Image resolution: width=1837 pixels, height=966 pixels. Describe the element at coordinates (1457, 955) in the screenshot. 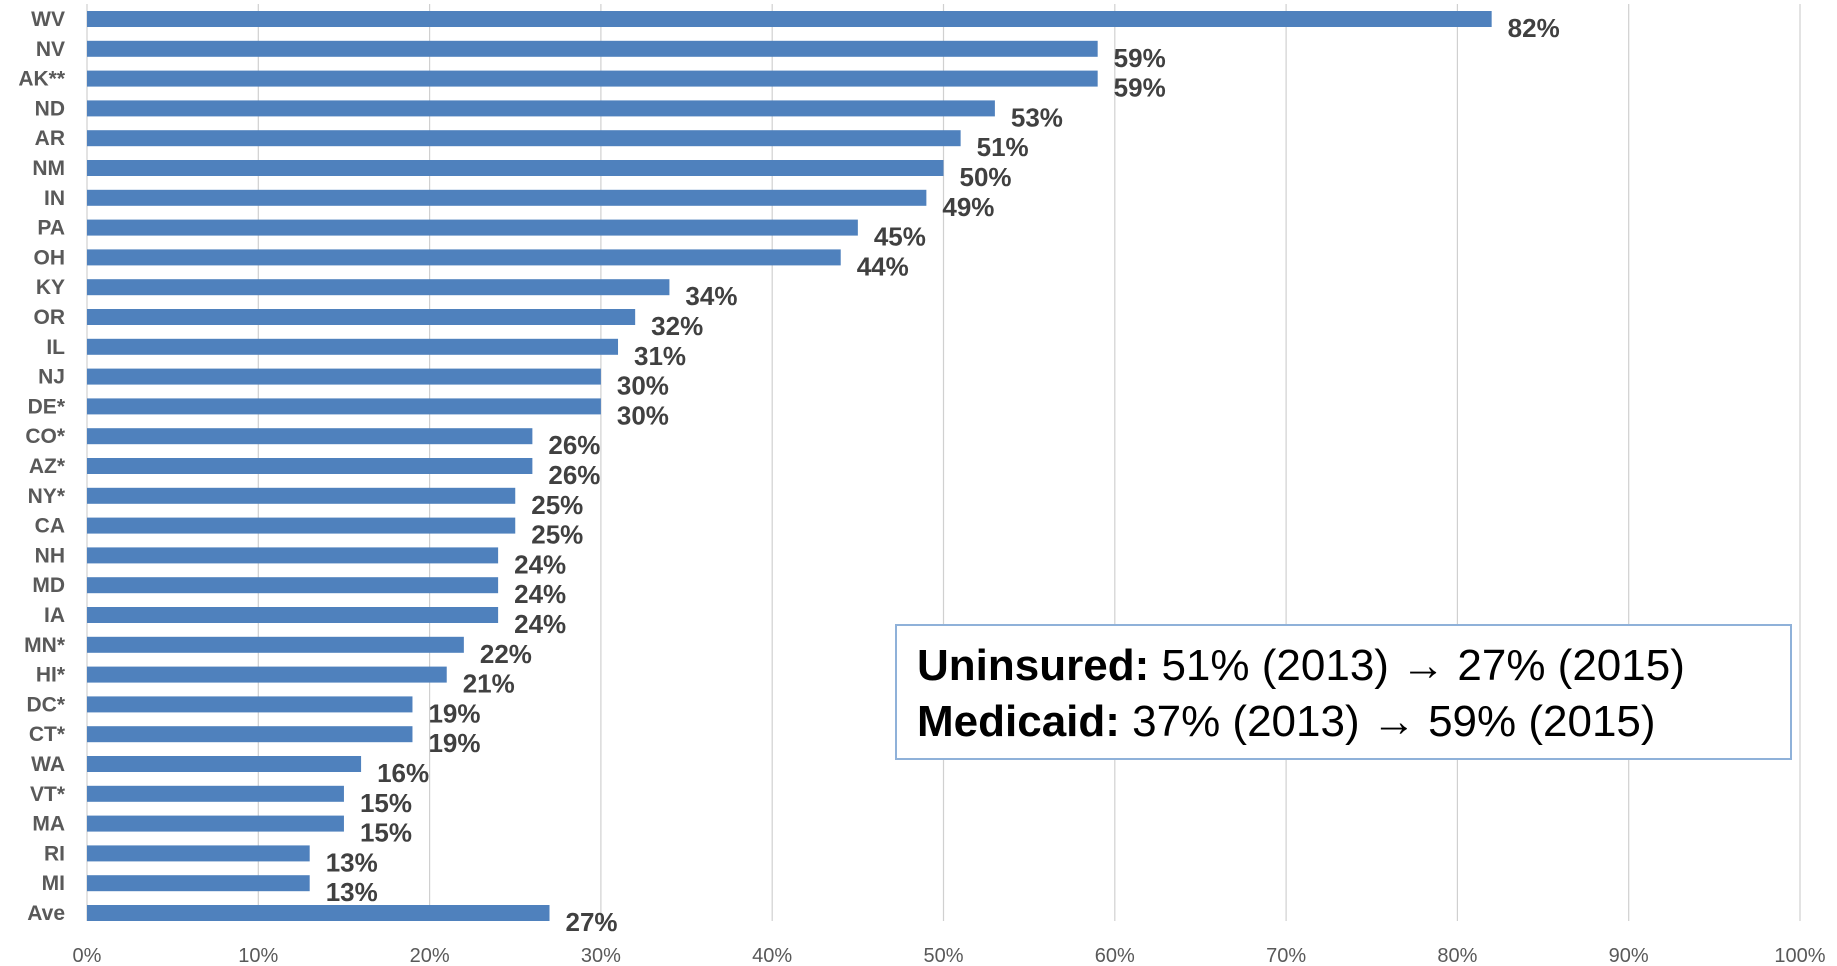

I see `x-tick-label: 80%` at that location.